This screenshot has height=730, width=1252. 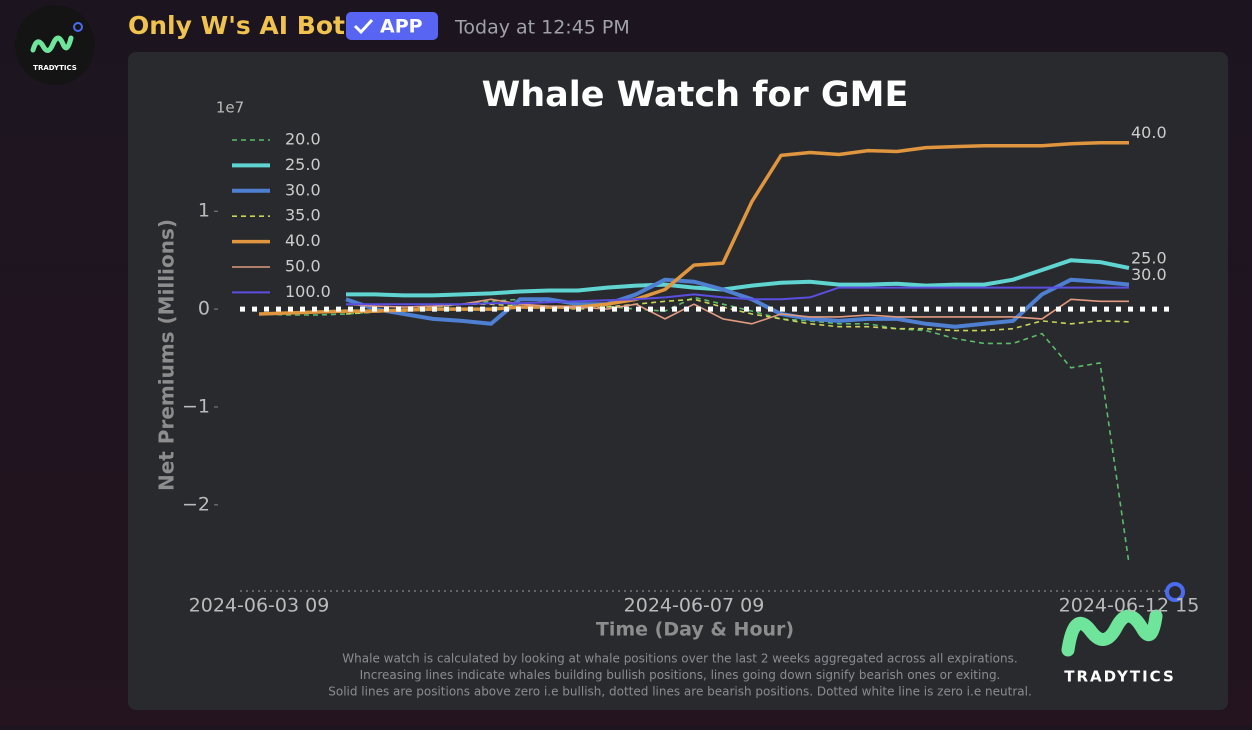 I want to click on x-tick-label: 2024-06-03 09, so click(x=259, y=606).